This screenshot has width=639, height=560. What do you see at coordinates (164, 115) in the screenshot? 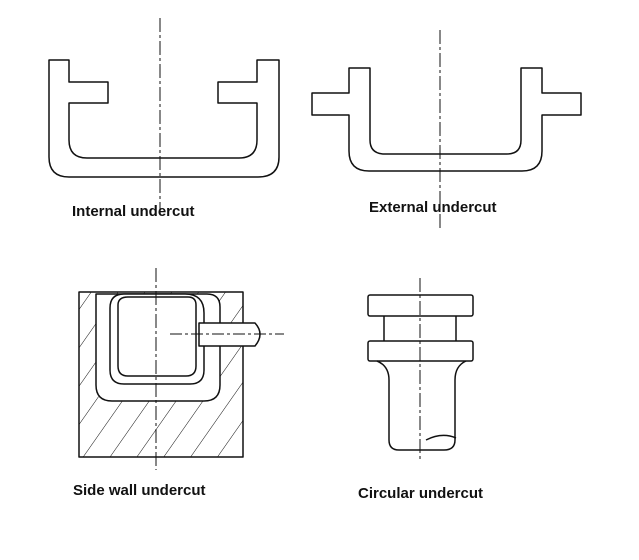
I see `internal-undercut-part` at bounding box center [164, 115].